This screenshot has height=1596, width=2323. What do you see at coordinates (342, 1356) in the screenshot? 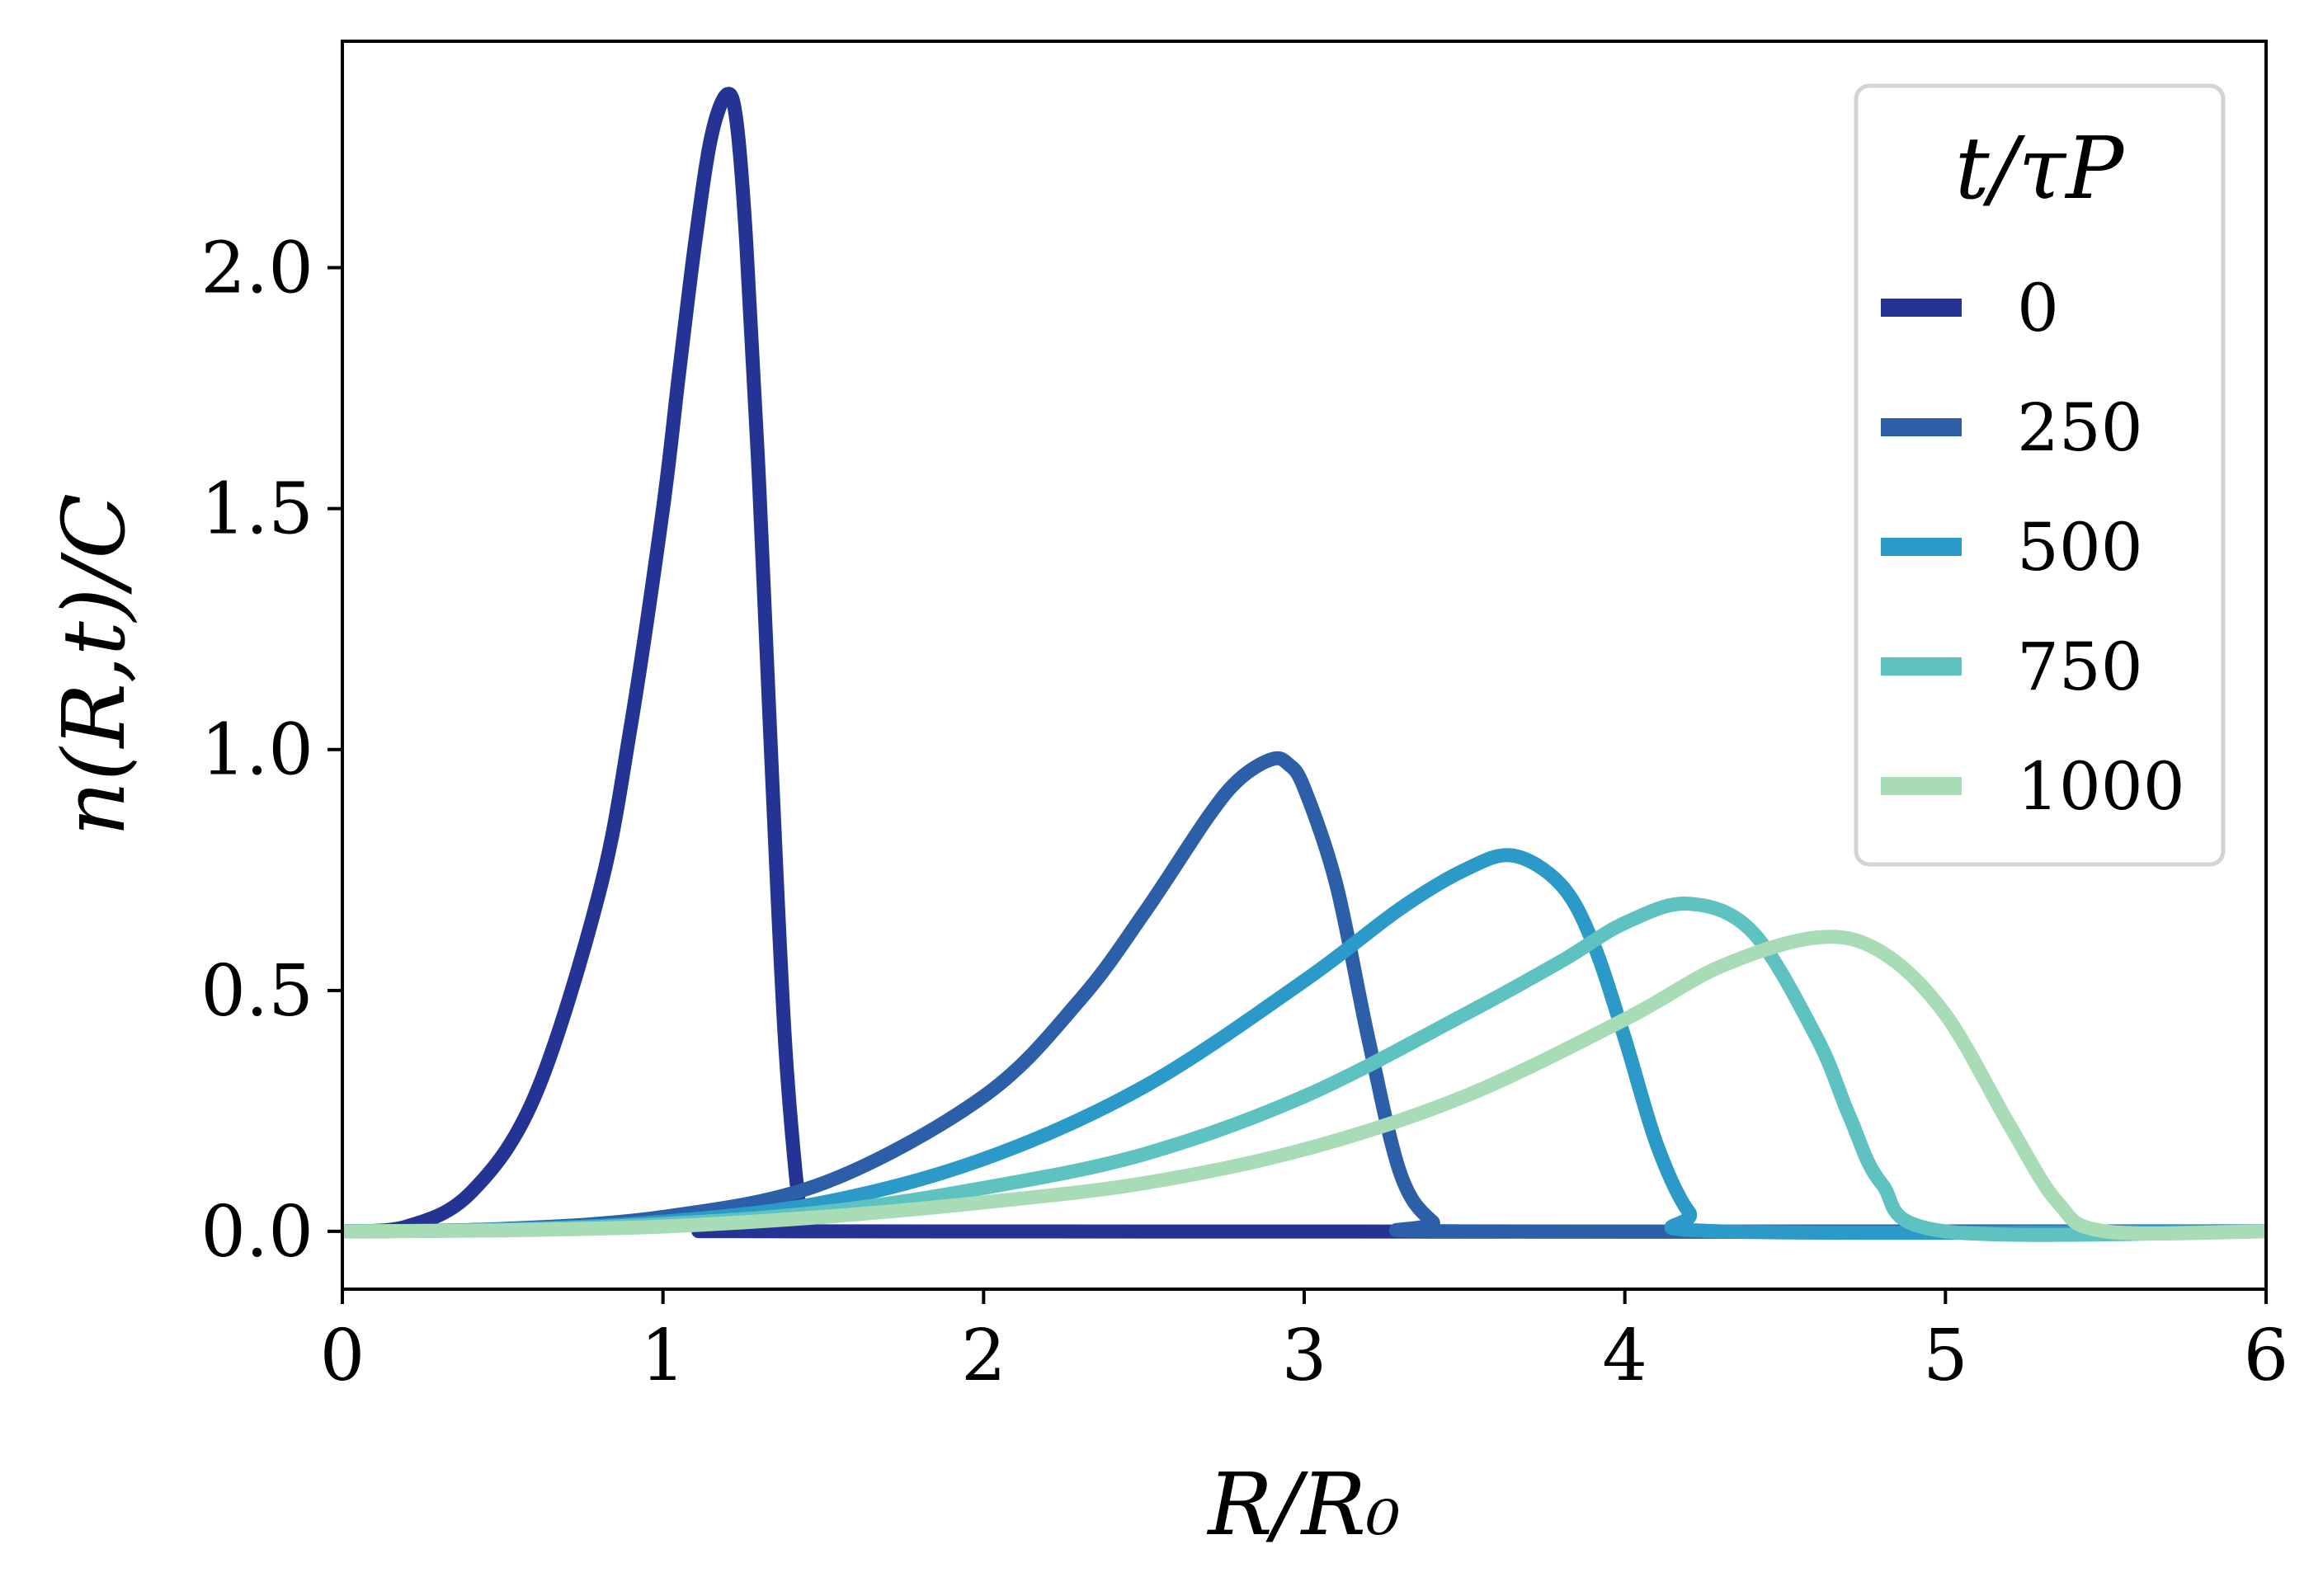
I see `x-tick-label: 0` at bounding box center [342, 1356].